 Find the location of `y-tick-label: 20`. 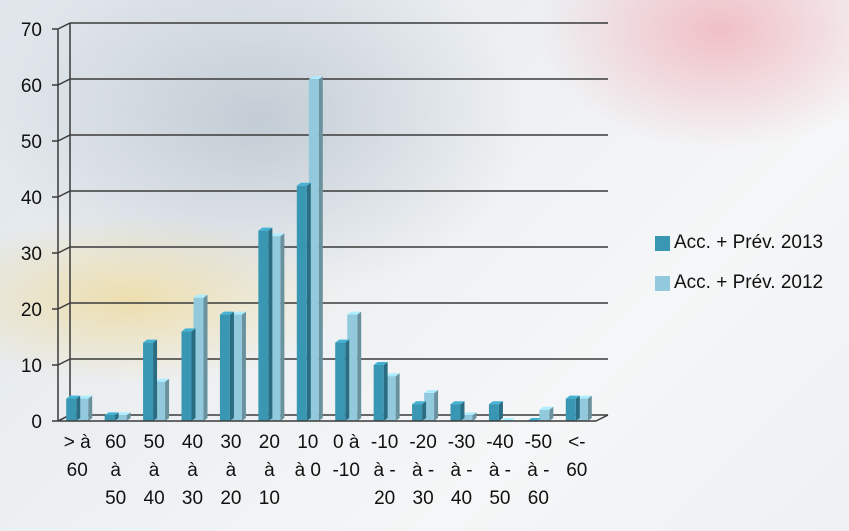

y-tick-label: 20 is located at coordinates (31, 310).